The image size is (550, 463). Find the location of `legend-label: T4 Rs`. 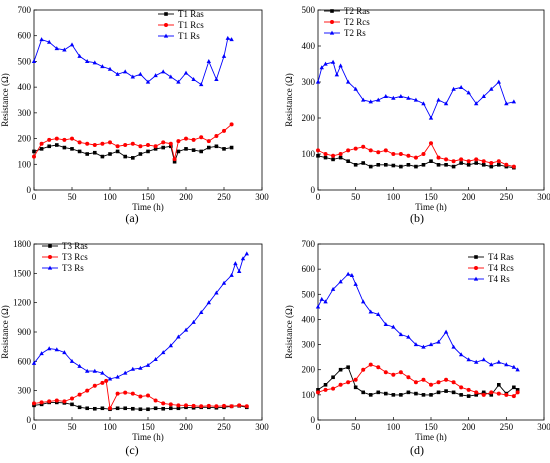

legend-label: T4 Rs is located at coordinates (499, 279).